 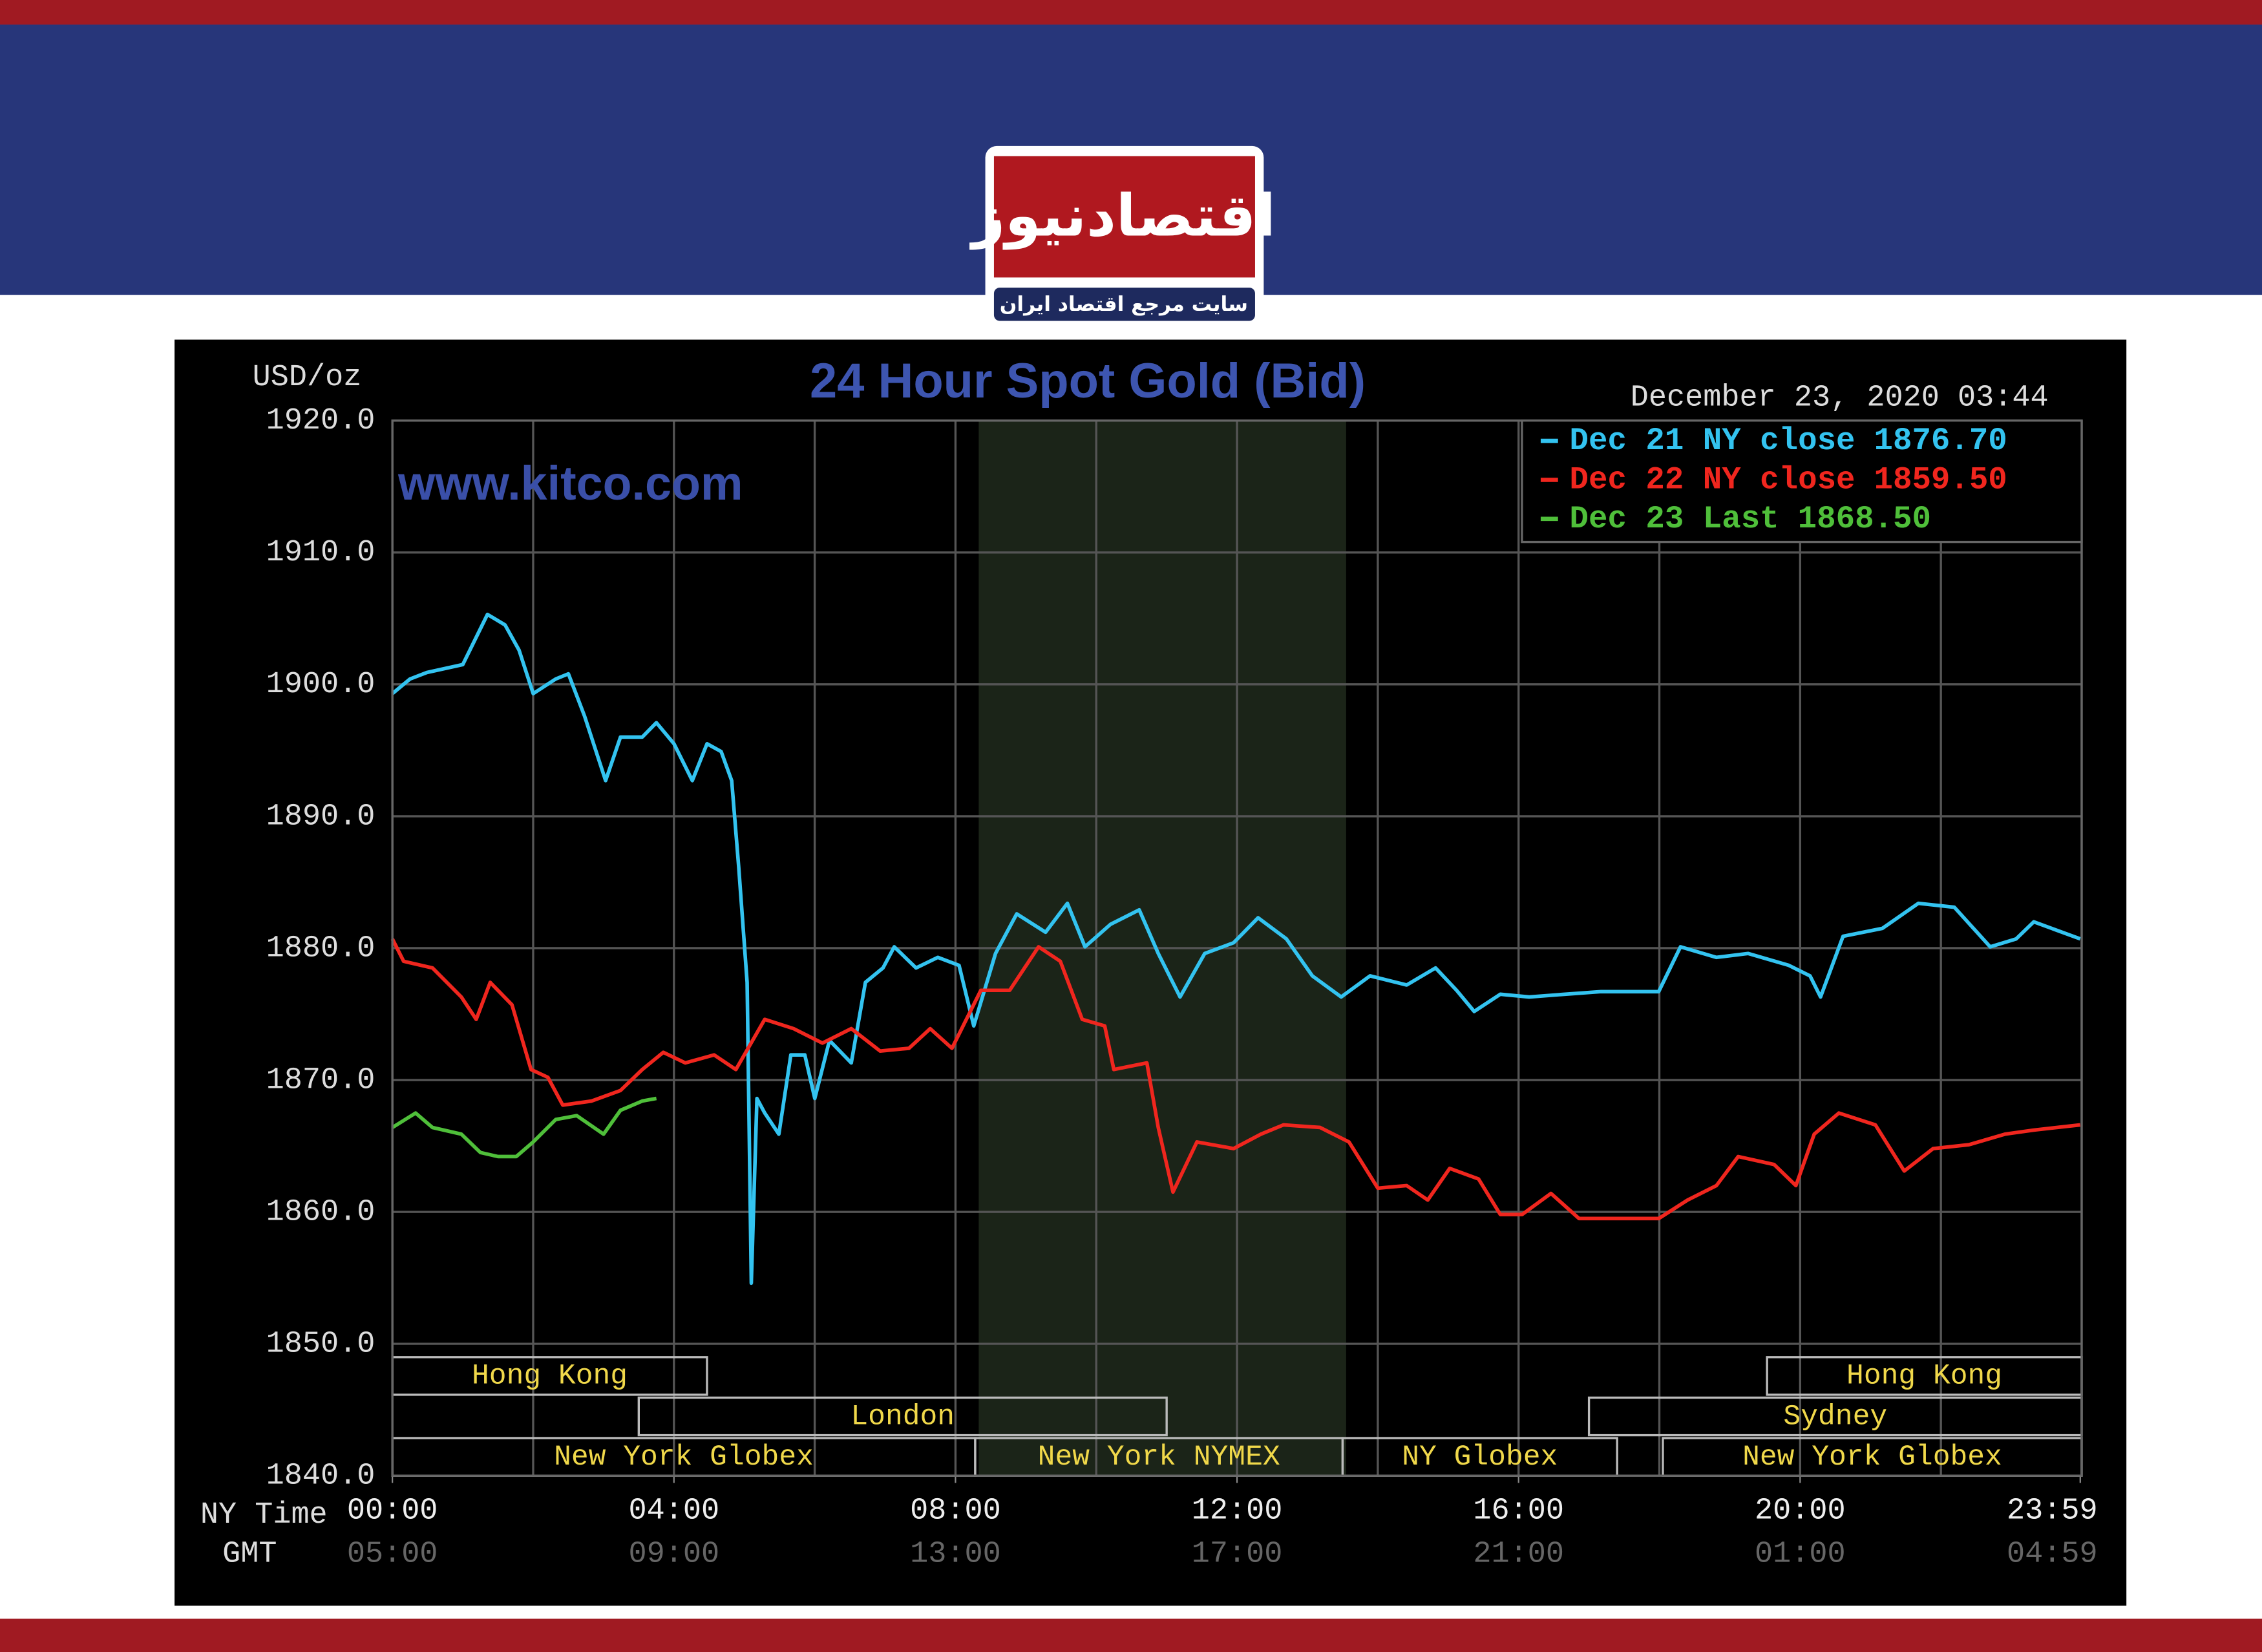 I want to click on y-tick-label: 1860.0, so click(x=320, y=1212).